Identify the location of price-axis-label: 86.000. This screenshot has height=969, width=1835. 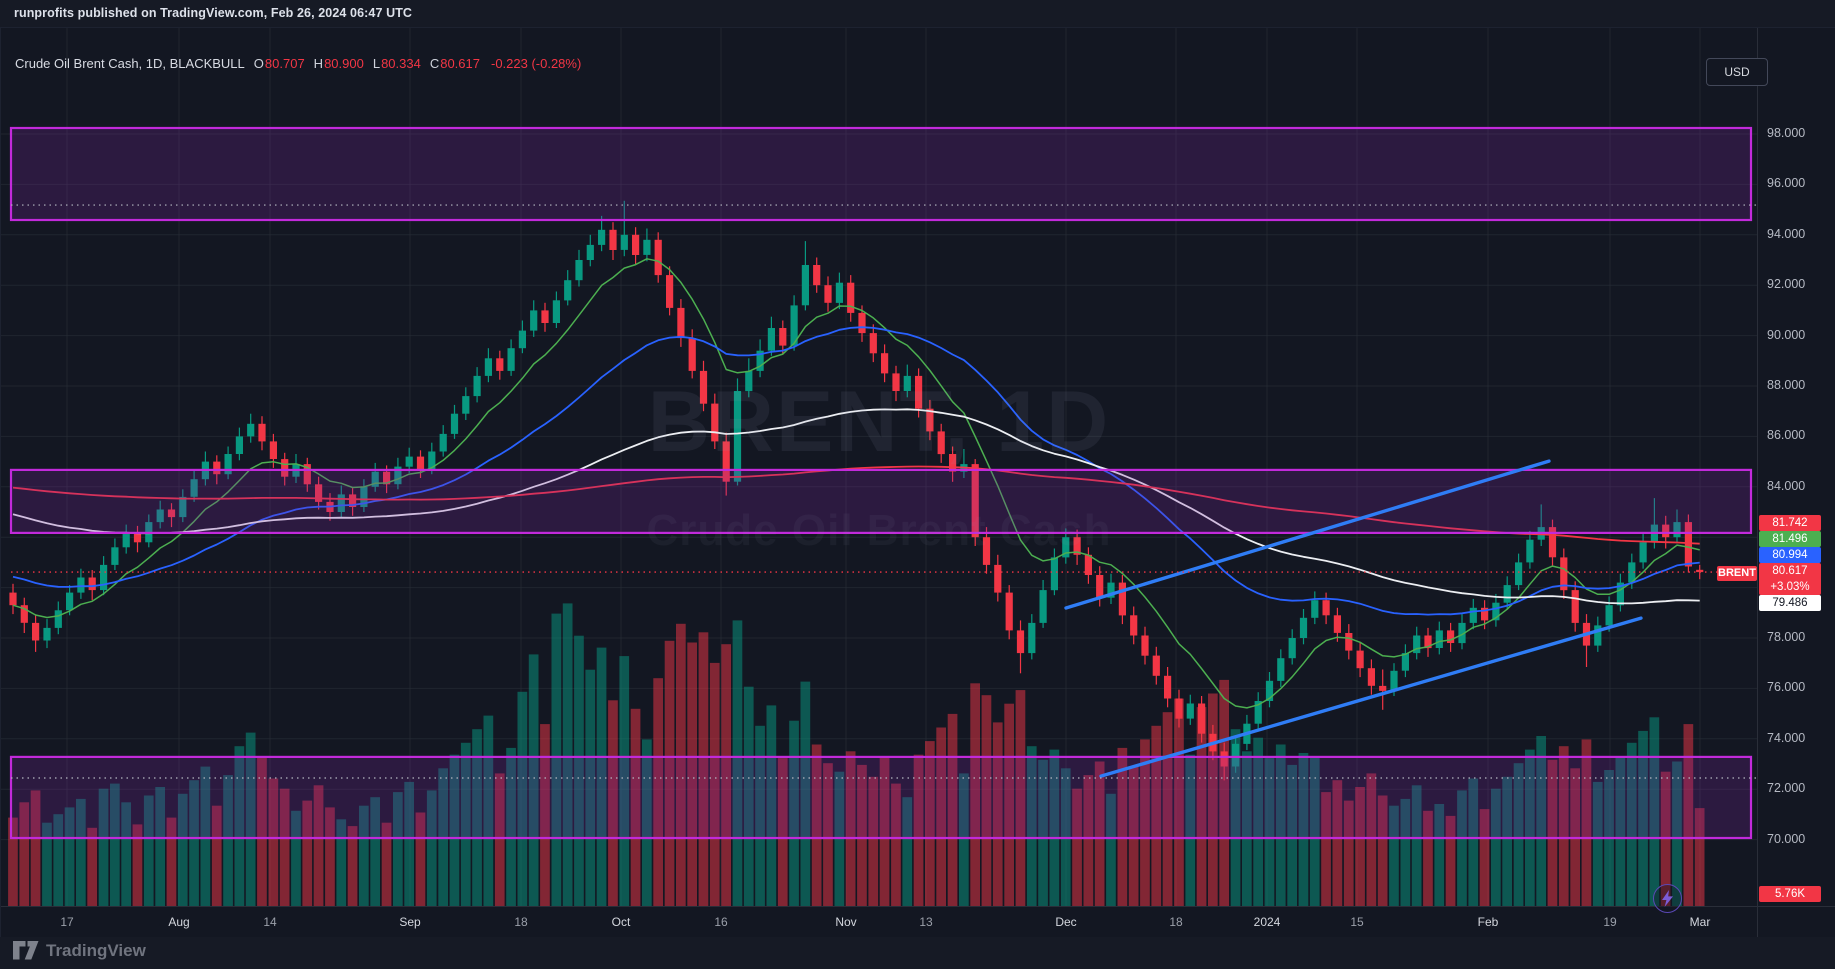
(1786, 435).